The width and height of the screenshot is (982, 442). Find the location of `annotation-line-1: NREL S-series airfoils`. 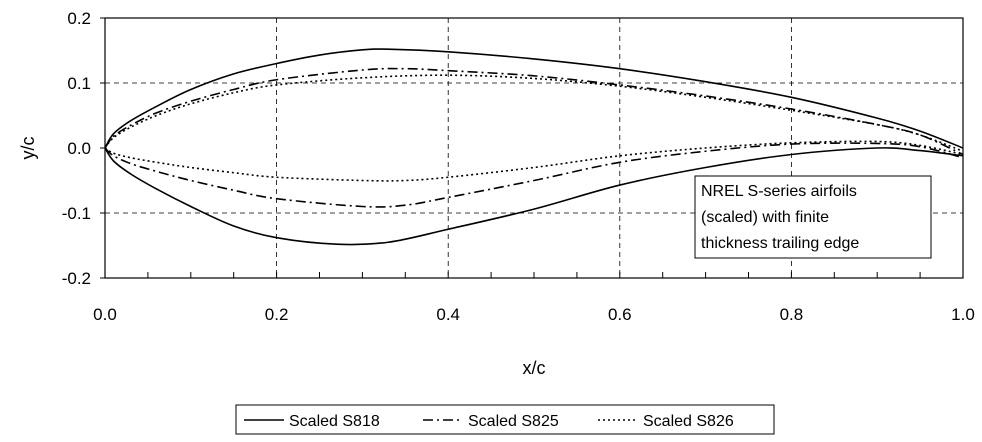

annotation-line-1: NREL S-series airfoils is located at coordinates (779, 191).